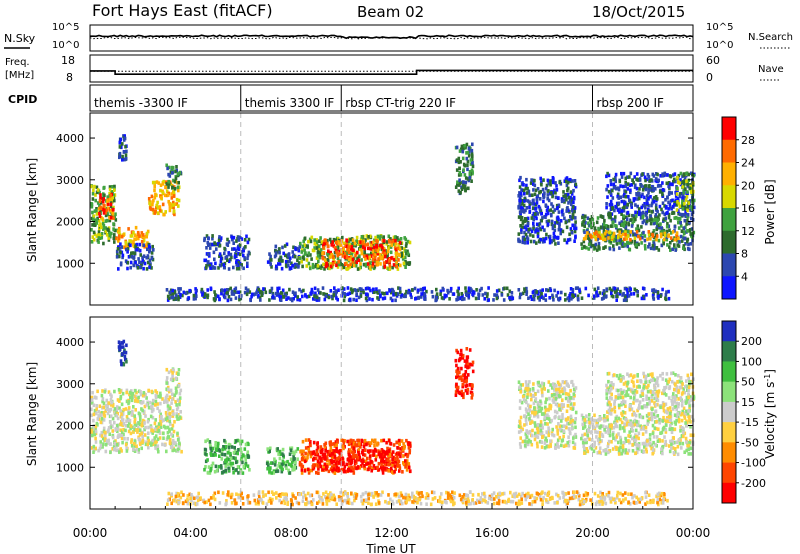 The width and height of the screenshot is (800, 554). I want to click on freq-right-tick-top: 60, so click(713, 60).